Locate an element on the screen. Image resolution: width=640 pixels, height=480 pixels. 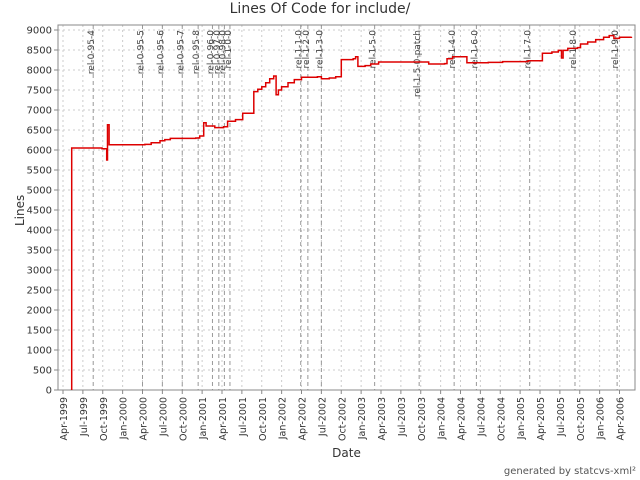
release-tag-label: rel-0-95-4 is located at coordinates (92, 52).